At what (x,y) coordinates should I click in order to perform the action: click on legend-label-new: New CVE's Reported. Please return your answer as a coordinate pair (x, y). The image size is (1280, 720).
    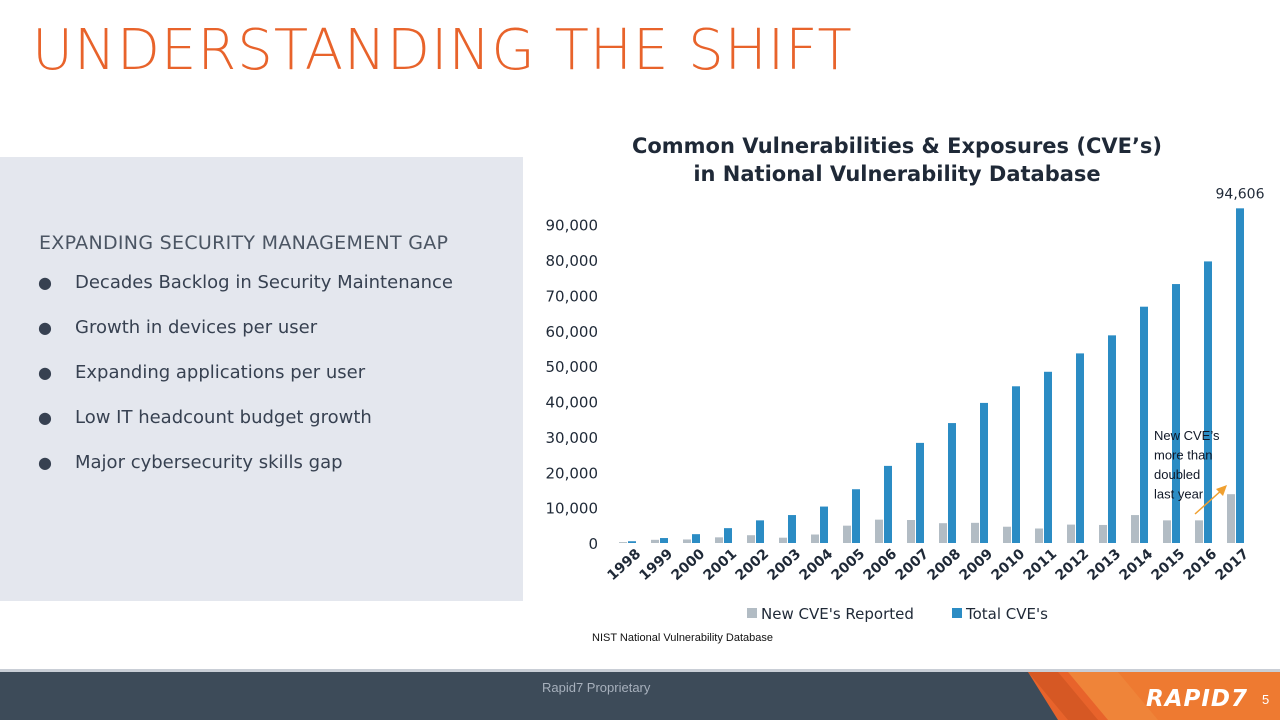
    Looking at the image, I should click on (837, 614).